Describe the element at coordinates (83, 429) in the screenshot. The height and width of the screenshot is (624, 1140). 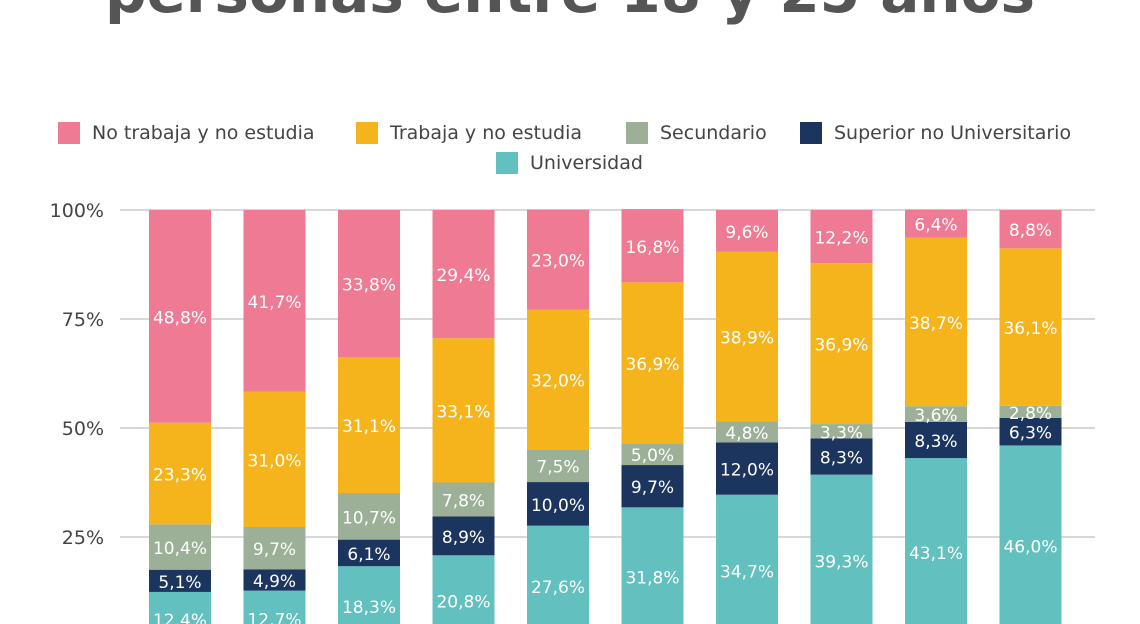
I see `y-tick-label: 50%` at that location.